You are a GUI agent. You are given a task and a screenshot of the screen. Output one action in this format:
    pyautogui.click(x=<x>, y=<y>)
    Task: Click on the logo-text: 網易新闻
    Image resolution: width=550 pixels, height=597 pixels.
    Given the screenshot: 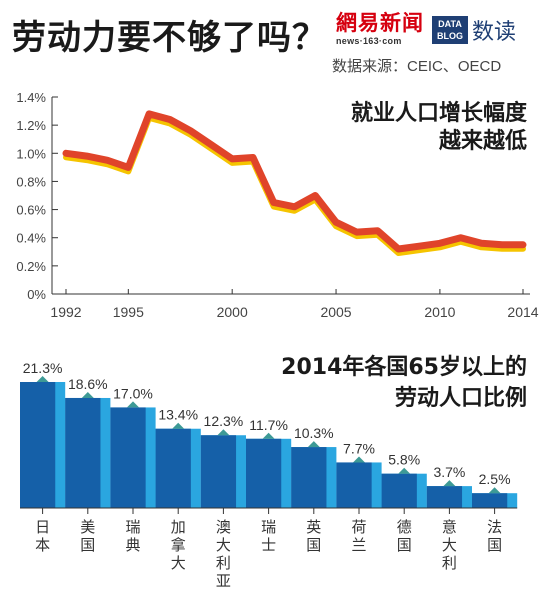 What is the action you would take?
    pyautogui.click(x=380, y=22)
    